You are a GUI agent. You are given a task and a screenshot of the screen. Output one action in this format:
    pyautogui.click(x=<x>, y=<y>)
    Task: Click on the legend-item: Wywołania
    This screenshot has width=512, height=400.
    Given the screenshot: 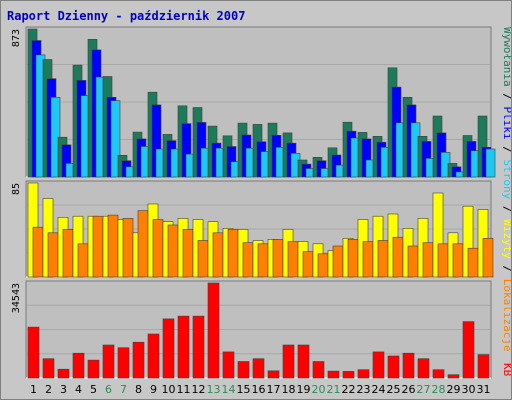 What is the action you would take?
    pyautogui.click(x=506, y=57)
    